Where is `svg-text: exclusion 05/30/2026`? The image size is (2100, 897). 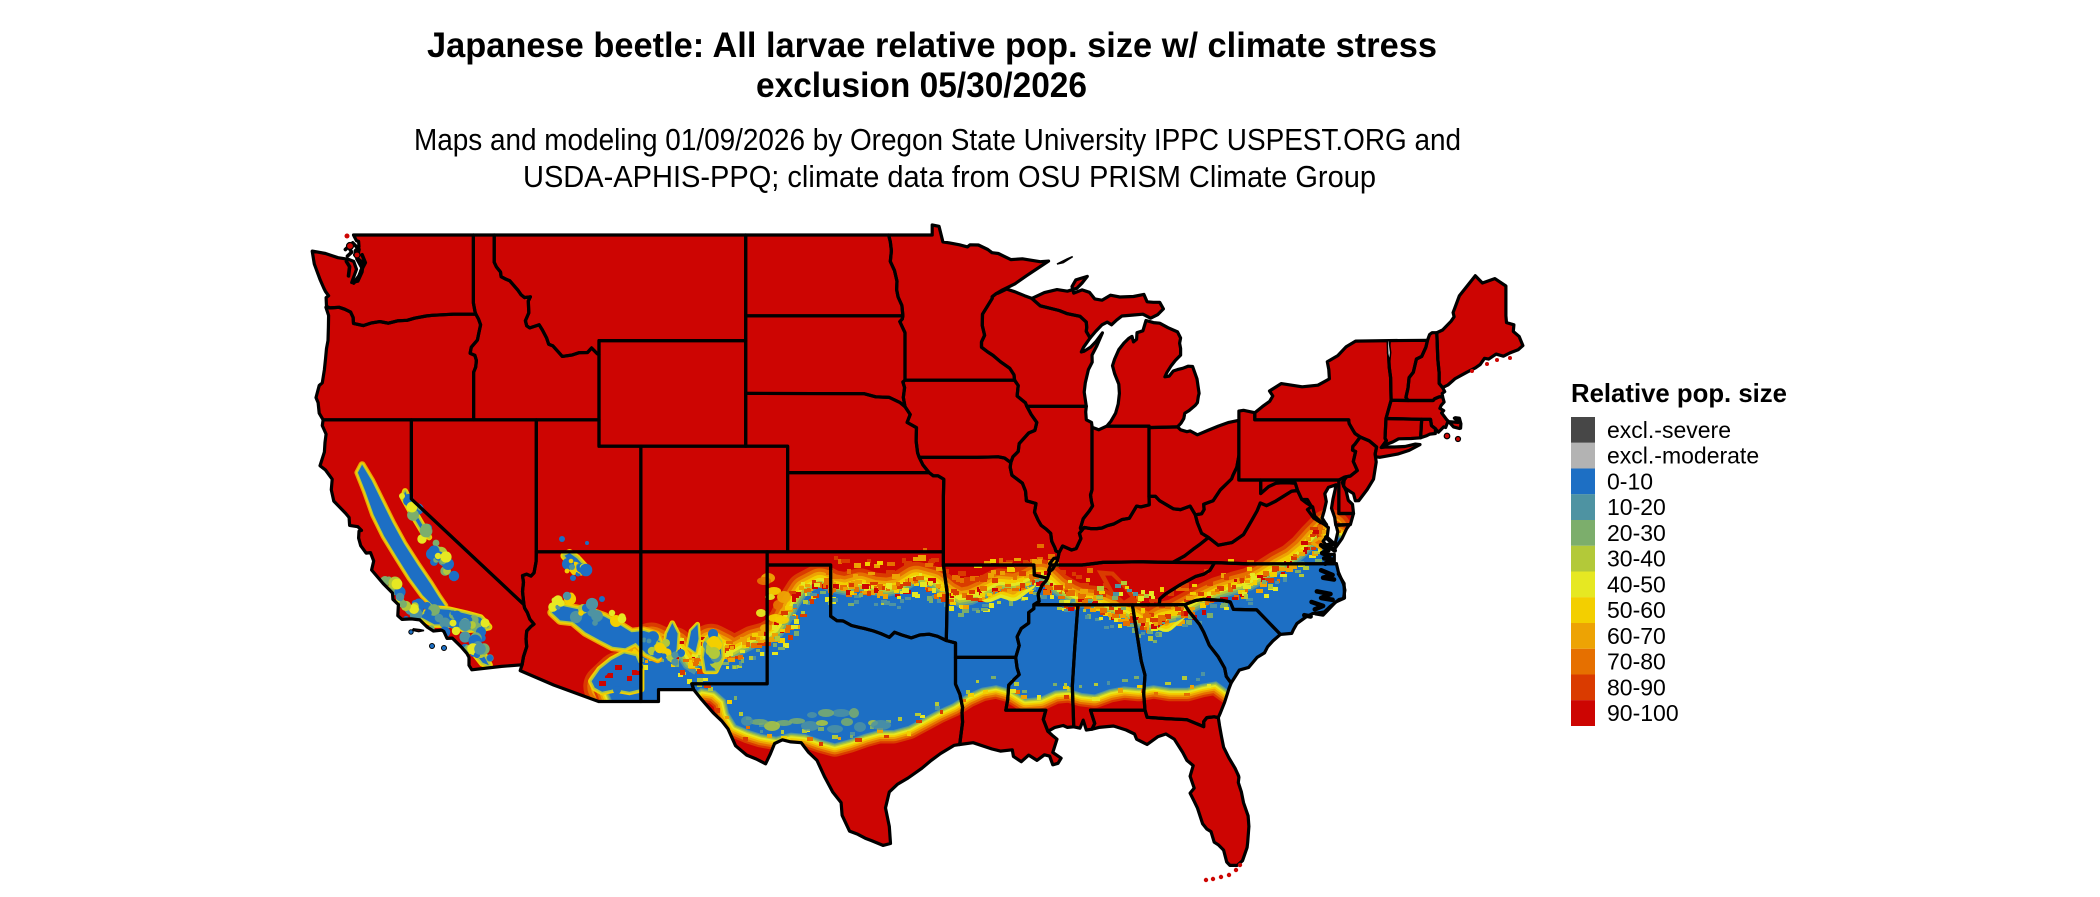 svg-text: exclusion 05/30/2026 is located at coordinates (921, 85).